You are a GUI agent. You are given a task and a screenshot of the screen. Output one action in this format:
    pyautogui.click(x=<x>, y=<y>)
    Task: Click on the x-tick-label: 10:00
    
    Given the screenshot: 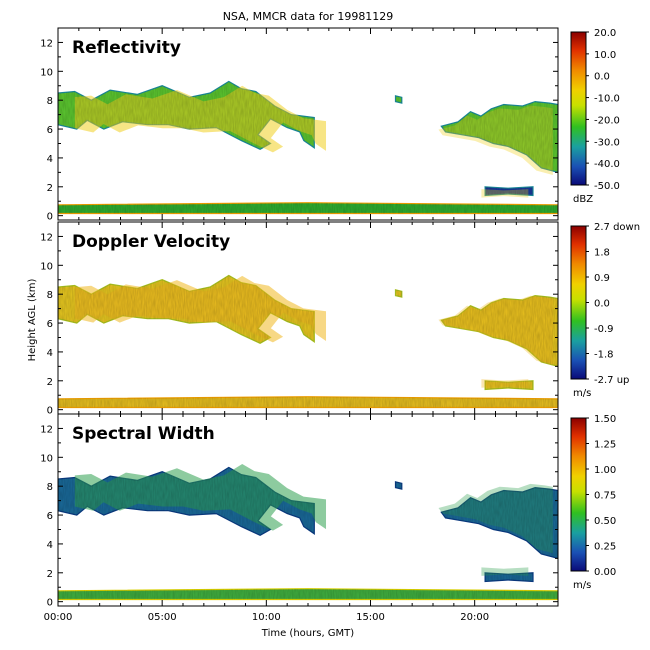 What is the action you would take?
    pyautogui.click(x=266, y=617)
    